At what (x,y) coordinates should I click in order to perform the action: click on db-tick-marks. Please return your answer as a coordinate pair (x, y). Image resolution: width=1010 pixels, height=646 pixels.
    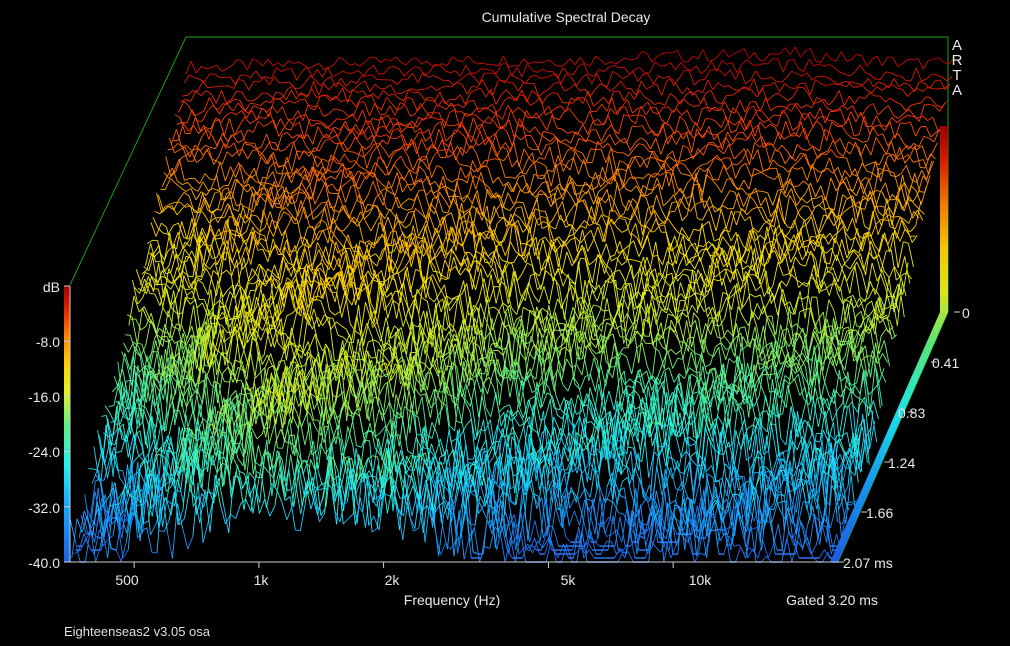
    Looking at the image, I should click on (67, 424).